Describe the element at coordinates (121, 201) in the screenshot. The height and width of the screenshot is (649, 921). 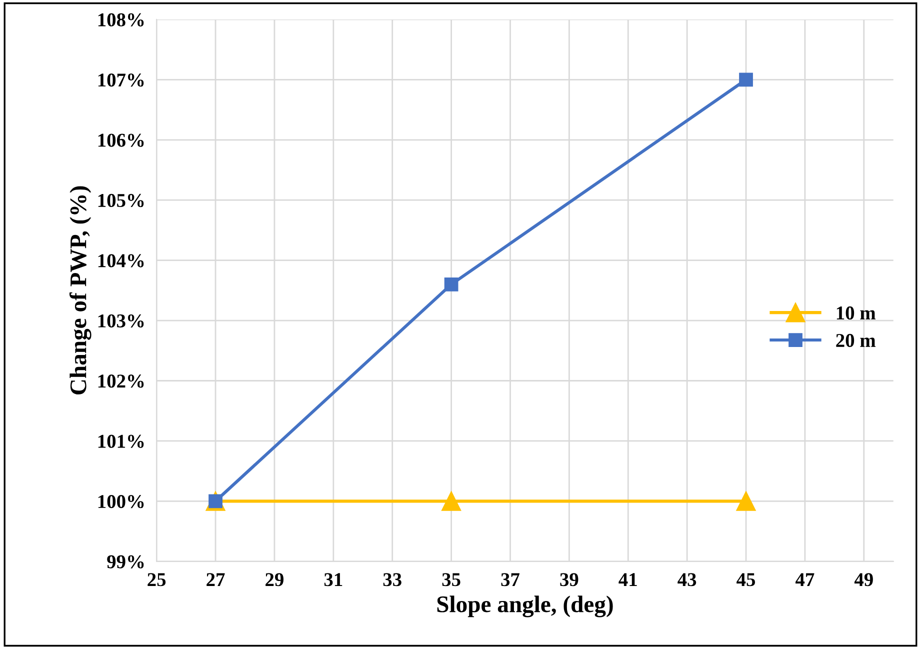
I see `y-tick-label: 105%` at that location.